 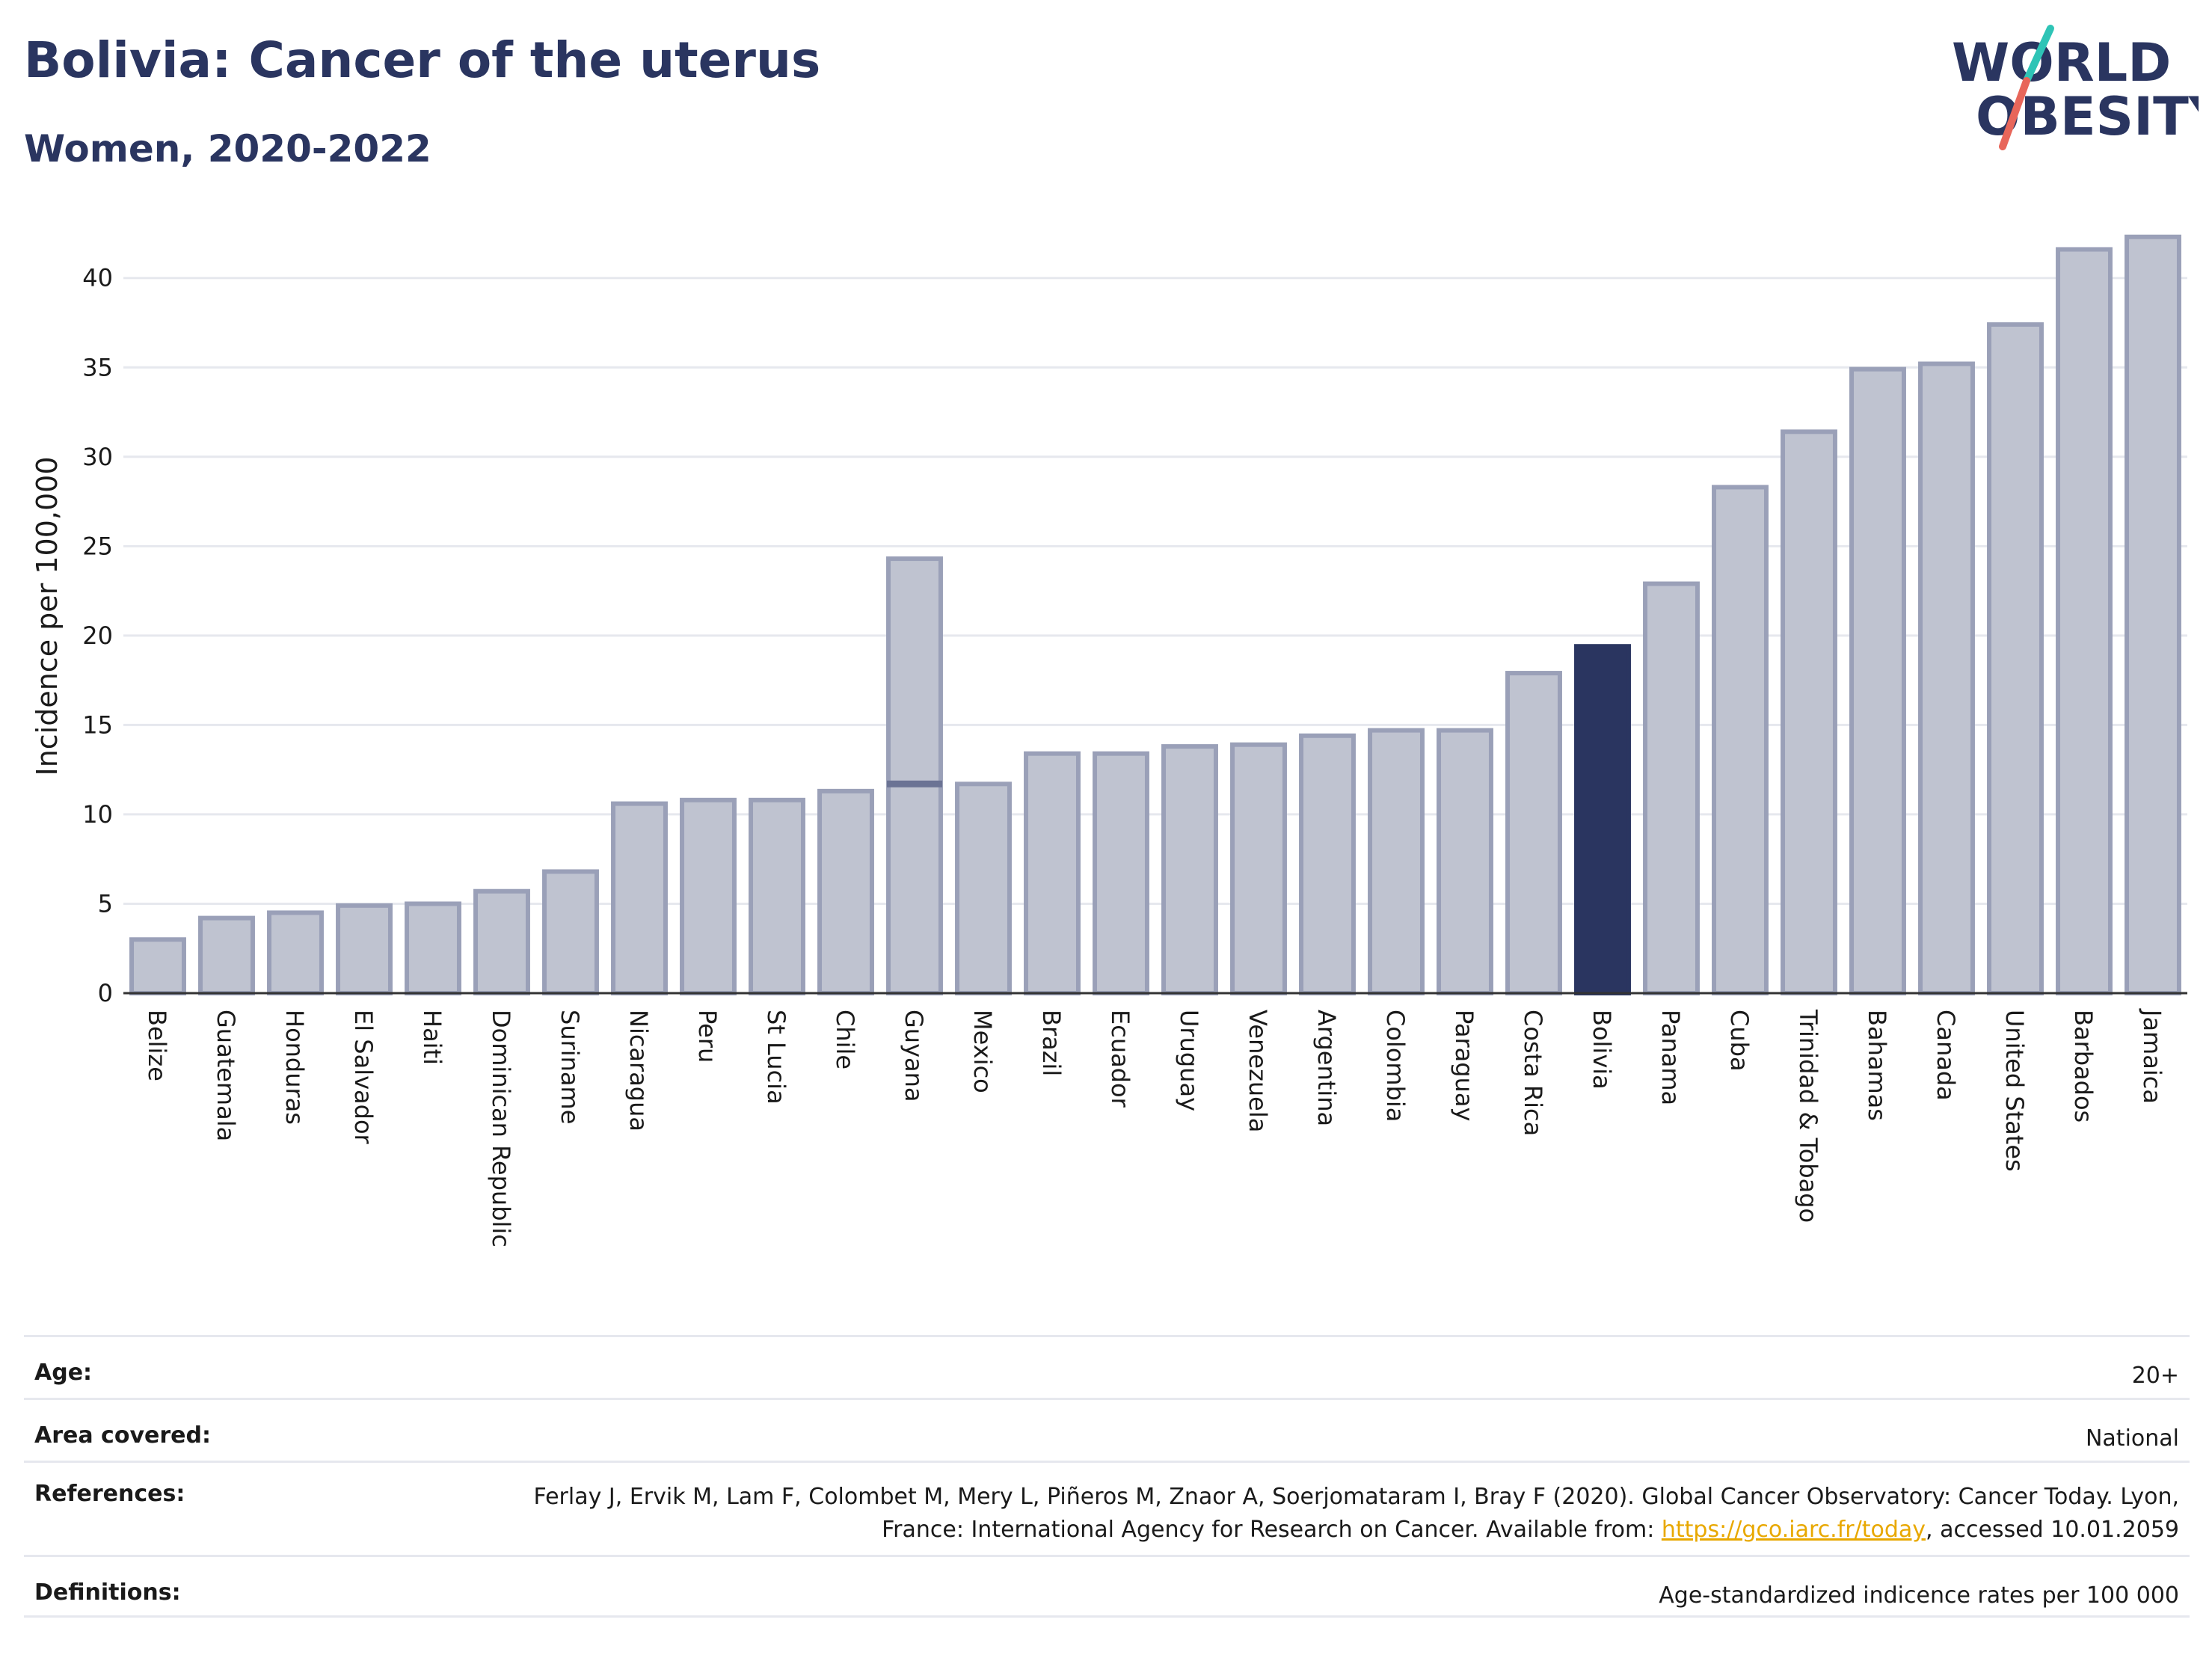 What do you see at coordinates (1395, 1066) in the screenshot?
I see `x-category-label: Colombia` at bounding box center [1395, 1066].